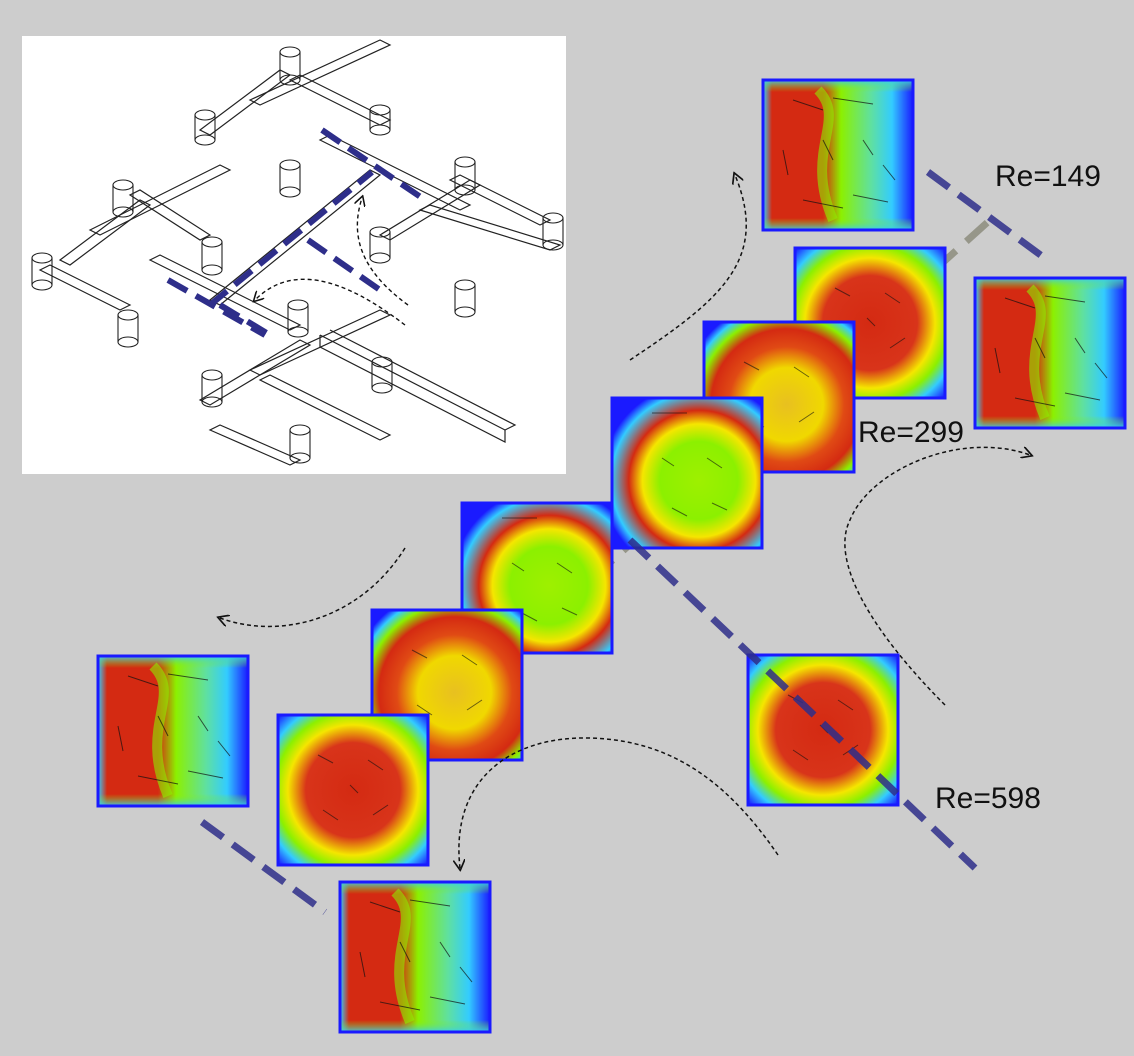 Image resolution: width=1134 pixels, height=1056 pixels. Describe the element at coordinates (1050, 353) in the screenshot. I see `panel-re149-outlet-right` at that location.